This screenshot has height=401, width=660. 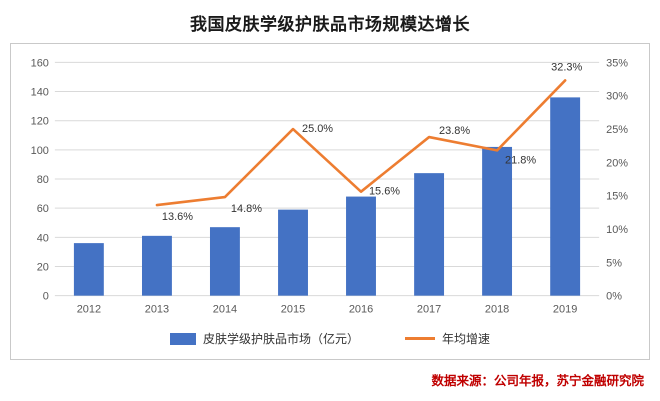 What do you see at coordinates (537, 381) in the screenshot?
I see `data-source-note: 数据来源：公司年报，苏宁金融研究院` at bounding box center [537, 381].